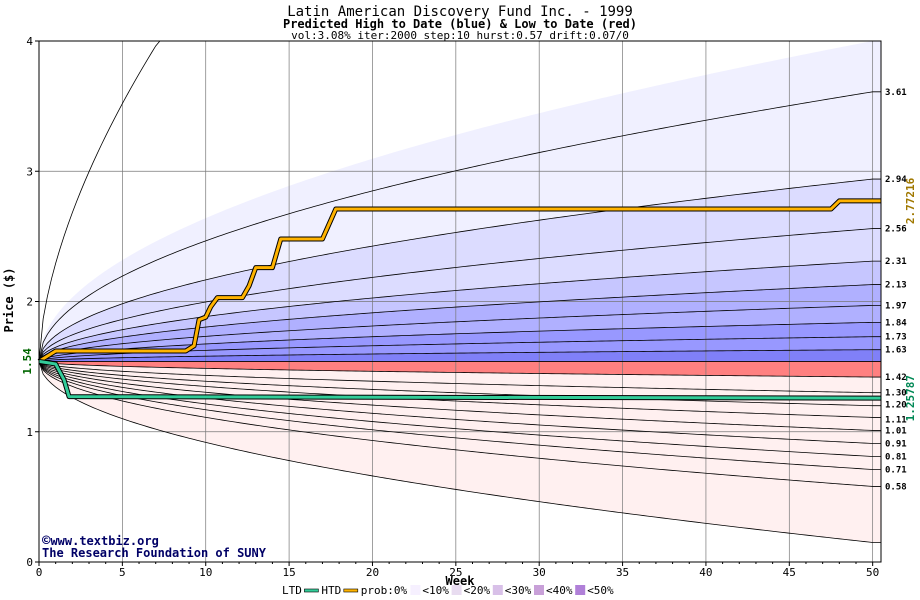 The image size is (920, 600). Describe the element at coordinates (896, 323) in the screenshot. I see `percentile-label: 1.84` at that location.